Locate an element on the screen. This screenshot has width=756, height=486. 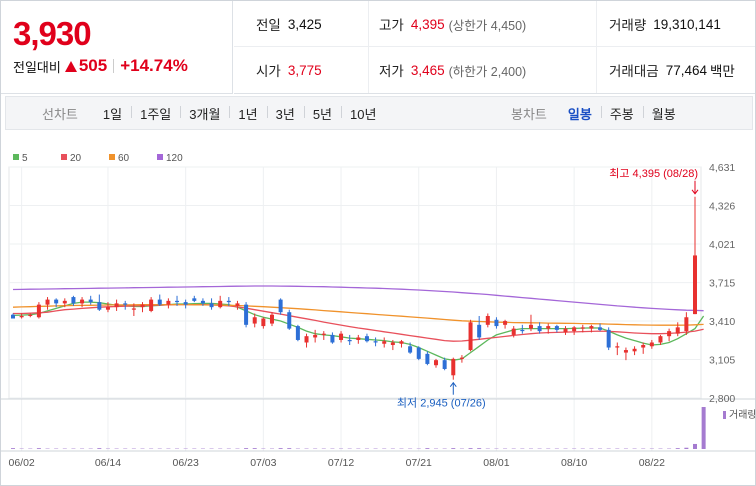
tab-weekly: 주봉 is located at coordinates (621, 113).